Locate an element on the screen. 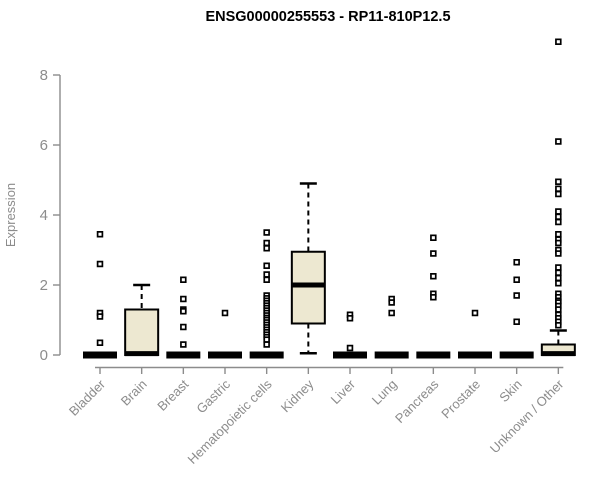 The width and height of the screenshot is (600, 500). boxplot-hematopoietic-cells is located at coordinates (266, 294).